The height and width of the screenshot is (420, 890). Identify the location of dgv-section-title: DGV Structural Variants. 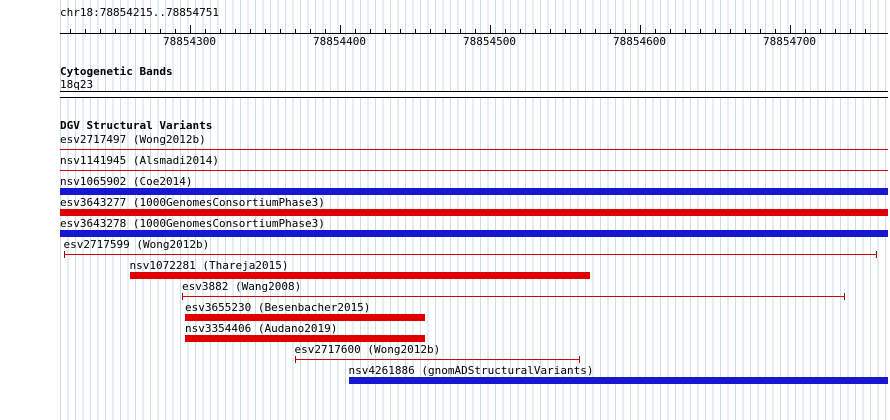
(136, 125).